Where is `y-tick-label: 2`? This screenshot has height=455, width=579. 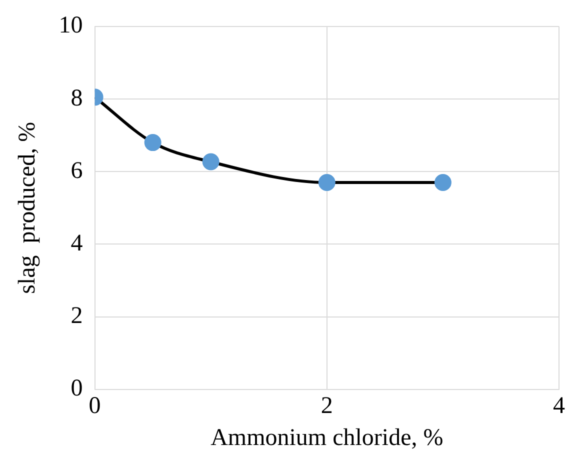
y-tick-label: 2 is located at coordinates (76, 316).